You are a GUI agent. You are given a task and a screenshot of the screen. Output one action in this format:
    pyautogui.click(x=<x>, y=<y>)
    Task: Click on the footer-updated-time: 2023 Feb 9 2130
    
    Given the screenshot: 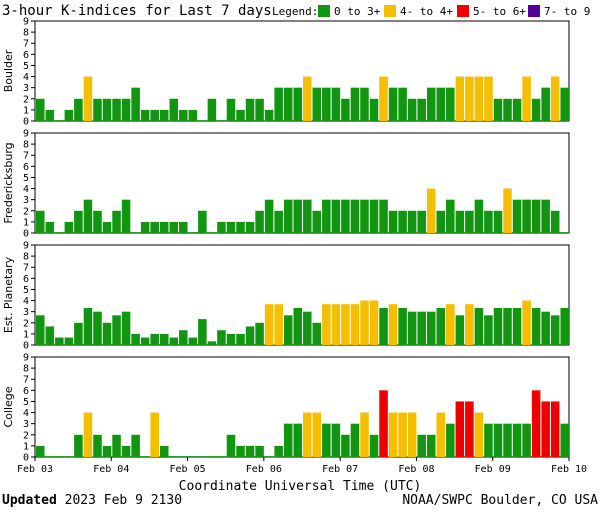 What is the action you would take?
    pyautogui.click(x=123, y=500)
    